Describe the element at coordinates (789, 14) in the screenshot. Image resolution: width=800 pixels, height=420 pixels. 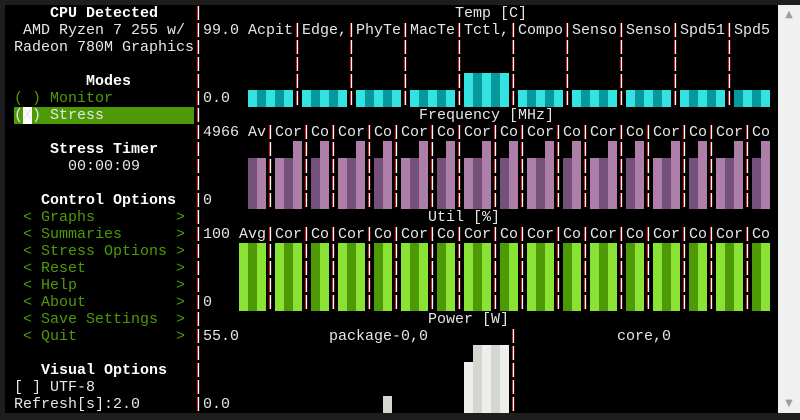
I see `scroll-up-icon: ▲` at that location.